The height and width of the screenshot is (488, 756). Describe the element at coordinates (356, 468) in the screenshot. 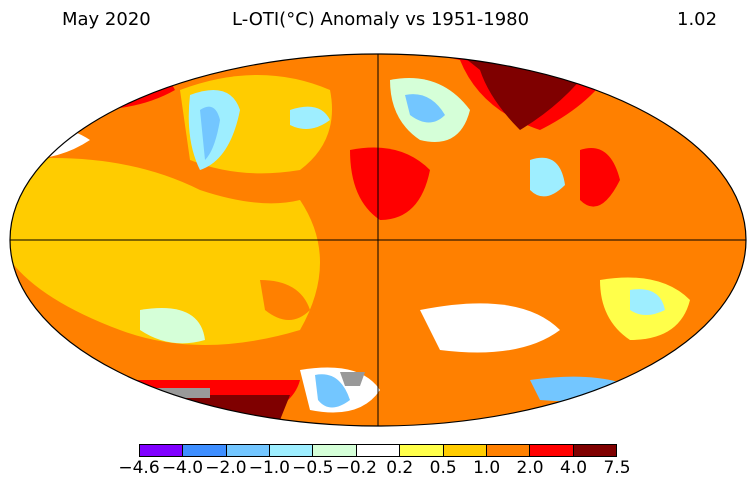

I see `colorbar-tick-label: −0.2` at that location.